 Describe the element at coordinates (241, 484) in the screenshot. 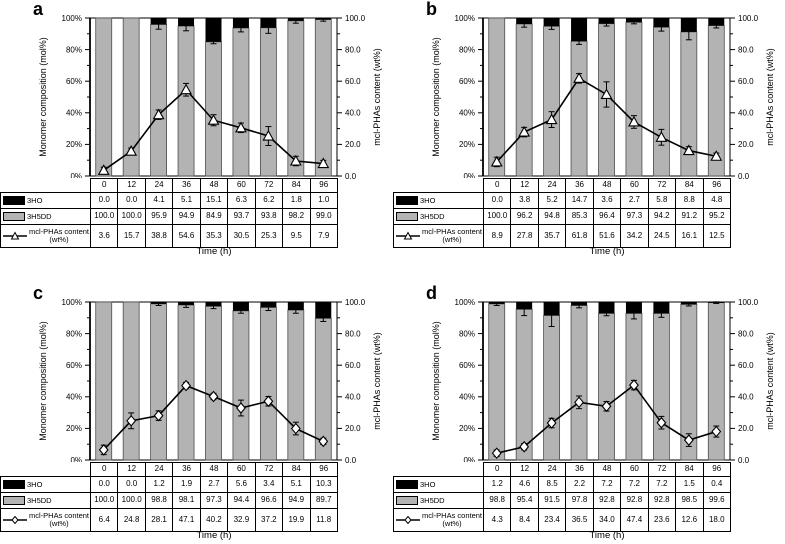

I see `value-cell: 5.6` at that location.